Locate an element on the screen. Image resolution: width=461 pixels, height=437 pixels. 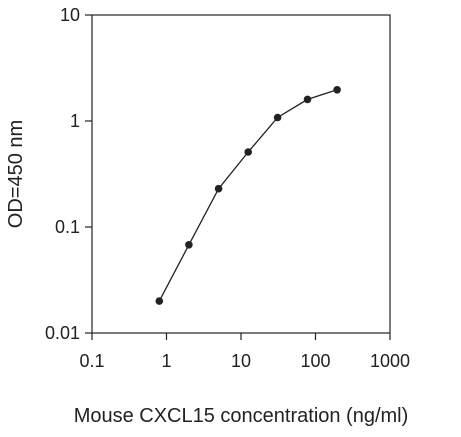
y-tick-label: 0.01 is located at coordinates (62, 333).